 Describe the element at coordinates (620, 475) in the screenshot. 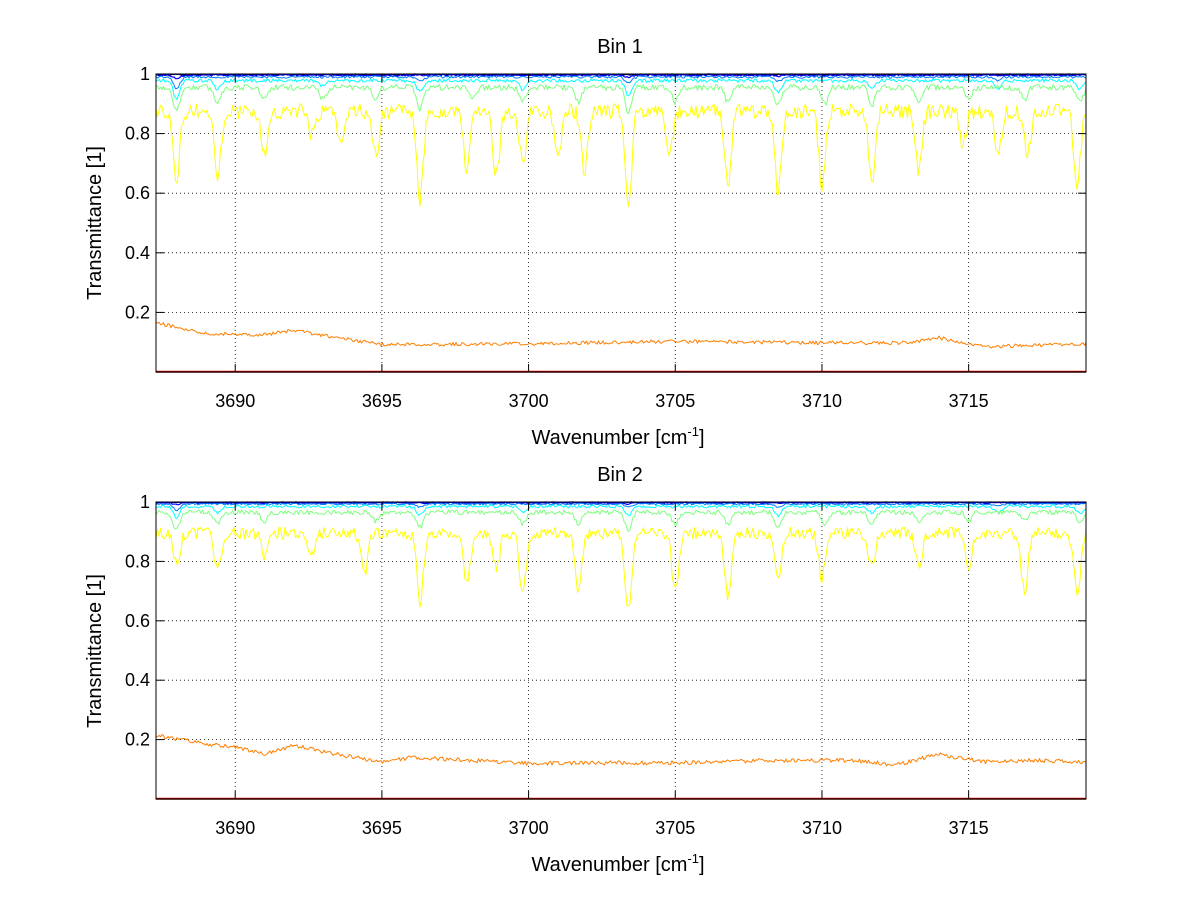

I see `chart-title: Bin 2` at that location.